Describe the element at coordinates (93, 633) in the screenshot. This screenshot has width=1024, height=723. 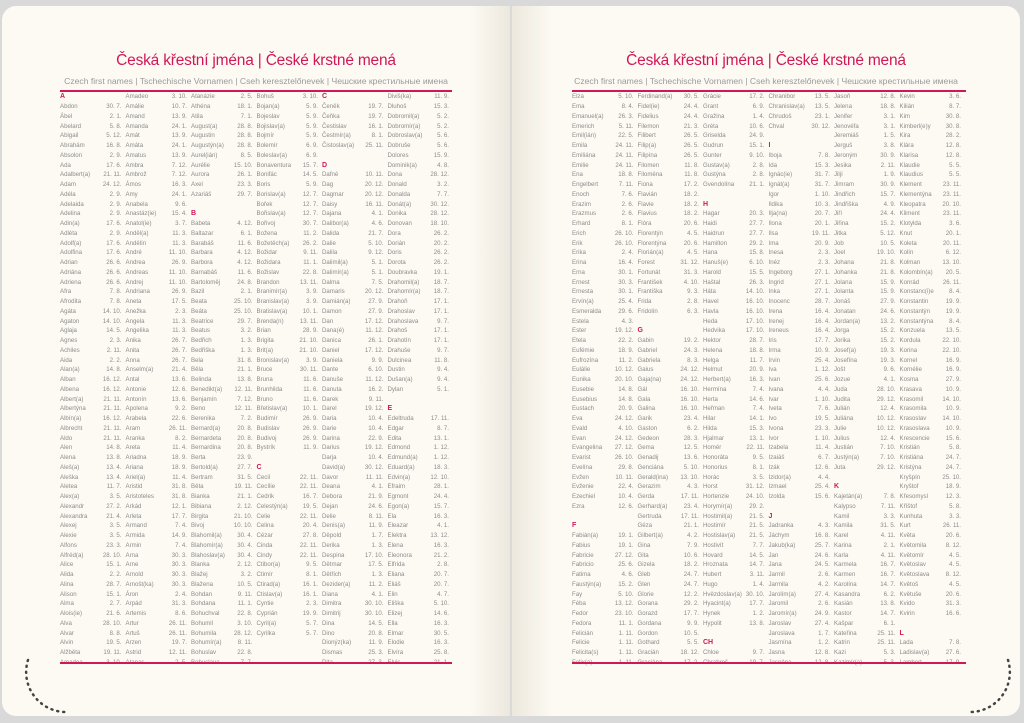
I see `name-entry: Alvar 8. 8.` at that location.